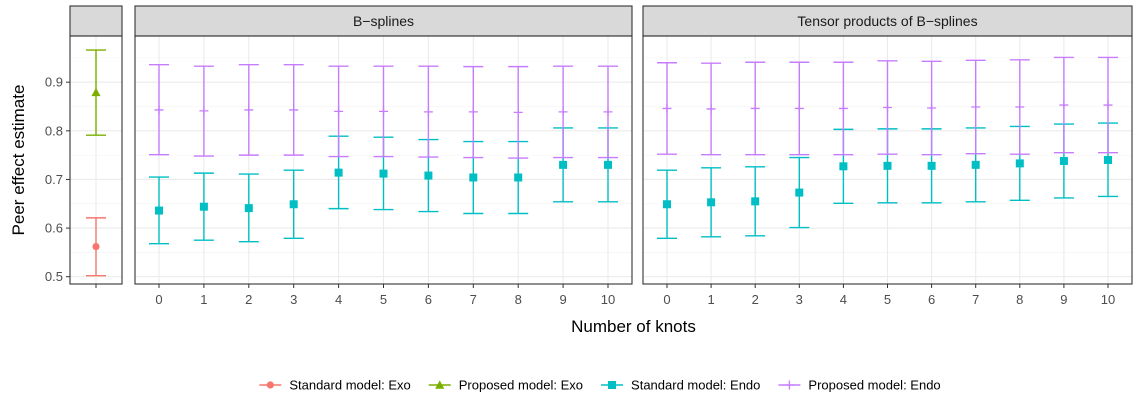 The width and height of the screenshot is (1138, 400). What do you see at coordinates (521, 385) in the screenshot?
I see `legend-label: Proposed model: Exo` at bounding box center [521, 385].